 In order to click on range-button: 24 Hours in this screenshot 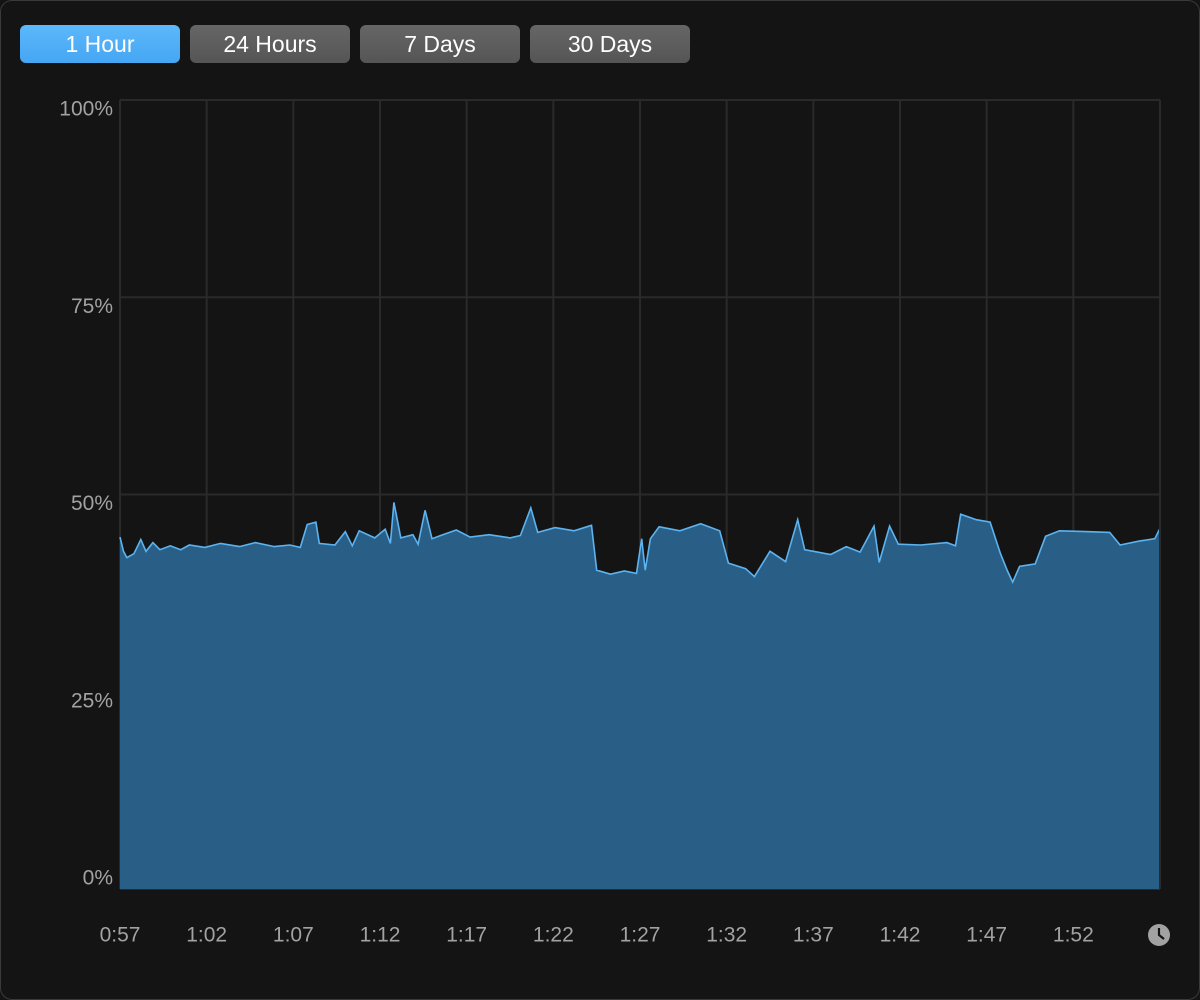, I will do `click(270, 44)`.